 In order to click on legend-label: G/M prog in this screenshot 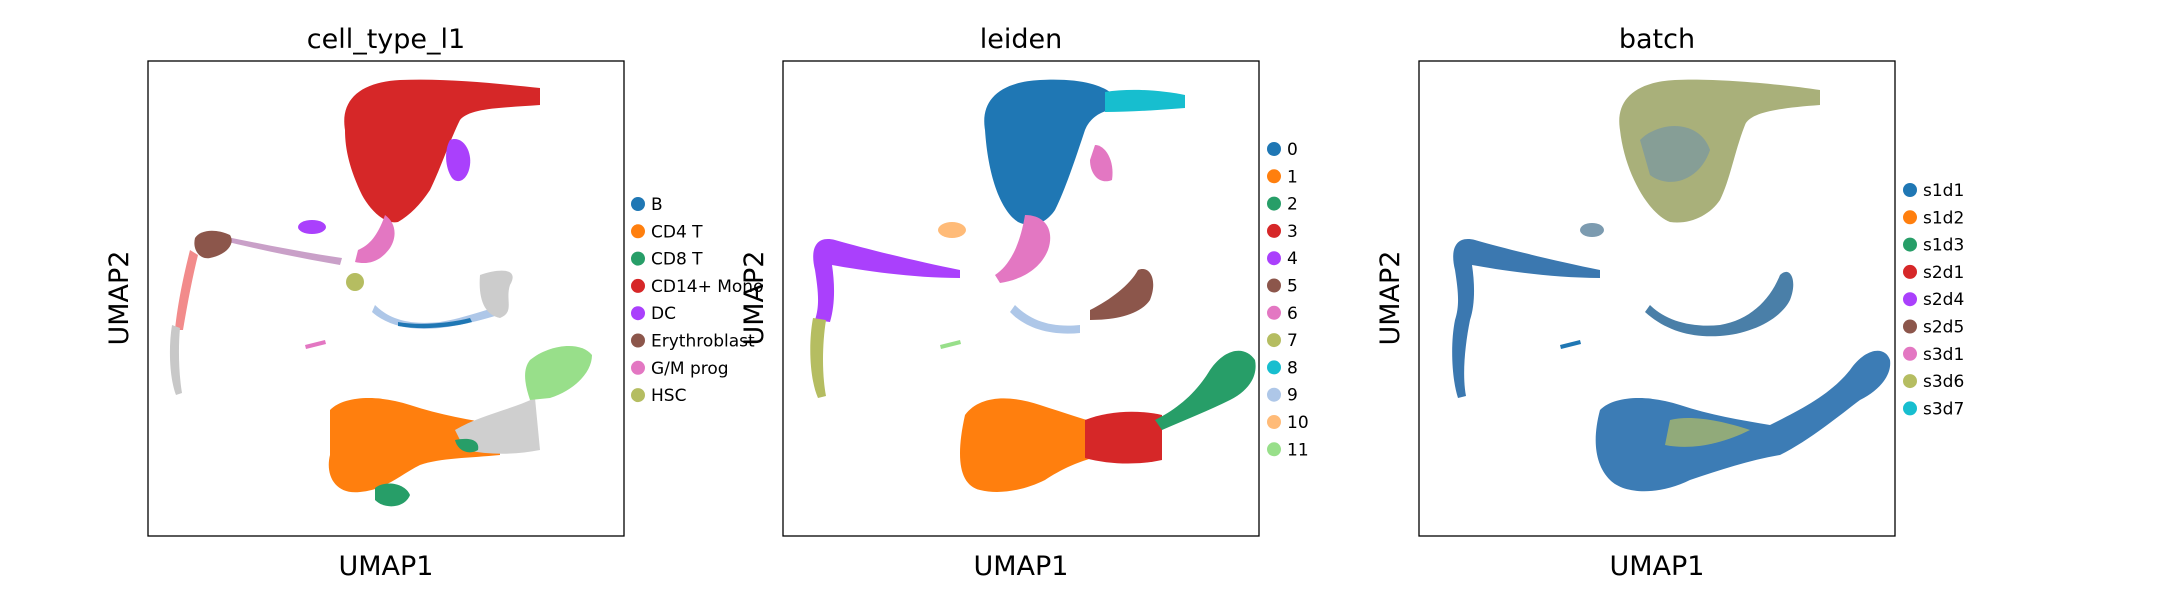, I will do `click(690, 369)`.